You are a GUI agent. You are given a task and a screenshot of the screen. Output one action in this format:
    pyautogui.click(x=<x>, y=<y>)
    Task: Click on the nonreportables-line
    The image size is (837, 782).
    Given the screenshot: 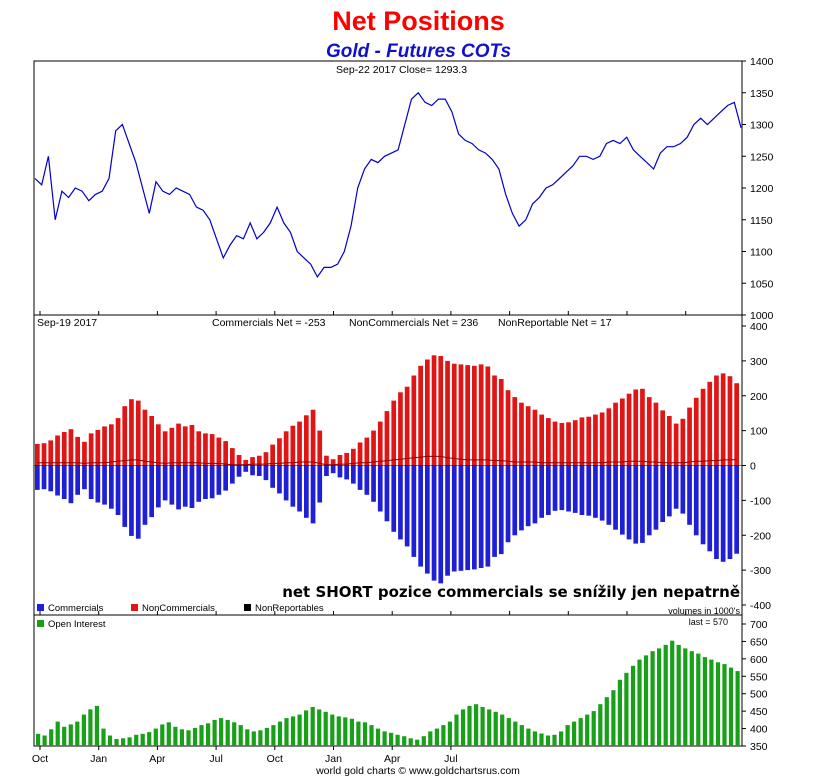 What is the action you would take?
    pyautogui.click(x=387, y=460)
    